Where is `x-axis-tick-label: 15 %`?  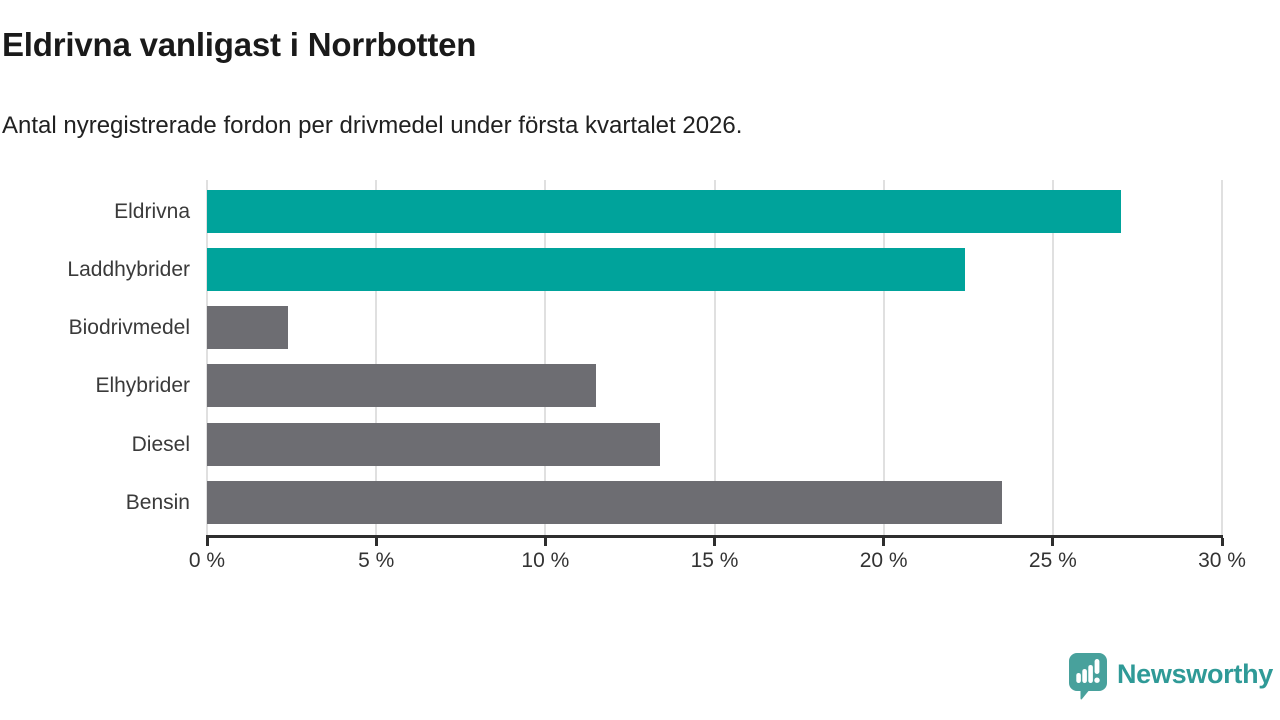
x-axis-tick-label: 15 % is located at coordinates (714, 560).